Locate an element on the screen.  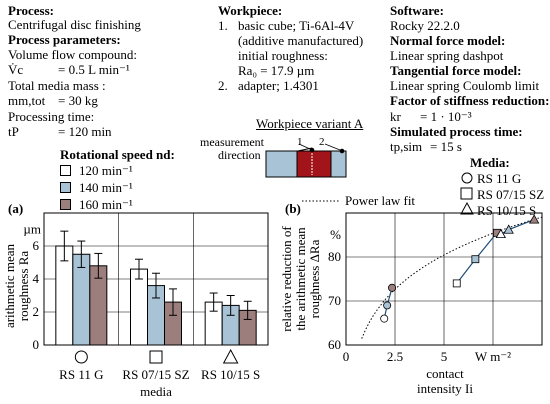
process-heading: Process: is located at coordinates (31, 10).